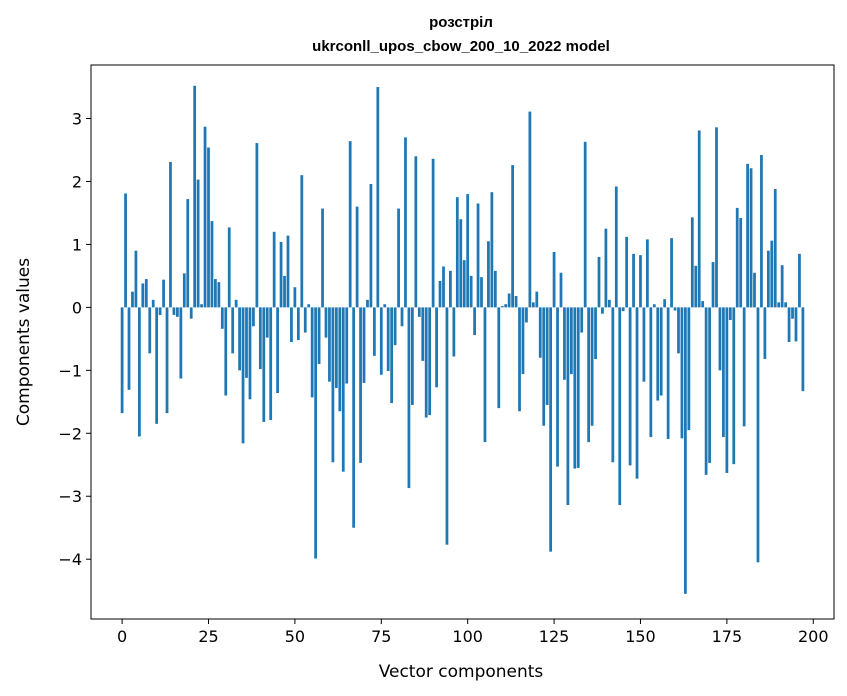  Describe the element at coordinates (208, 636) in the screenshot. I see `x-tick-label: 25` at that location.